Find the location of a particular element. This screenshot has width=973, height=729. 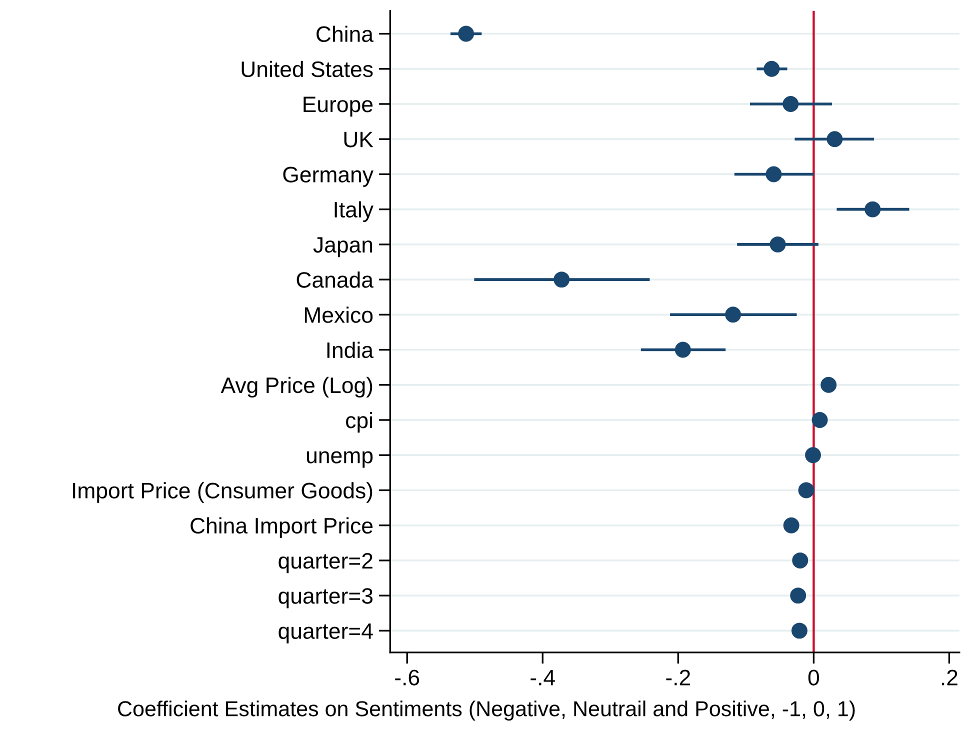

y-tick-label: Italy is located at coordinates (354, 211).